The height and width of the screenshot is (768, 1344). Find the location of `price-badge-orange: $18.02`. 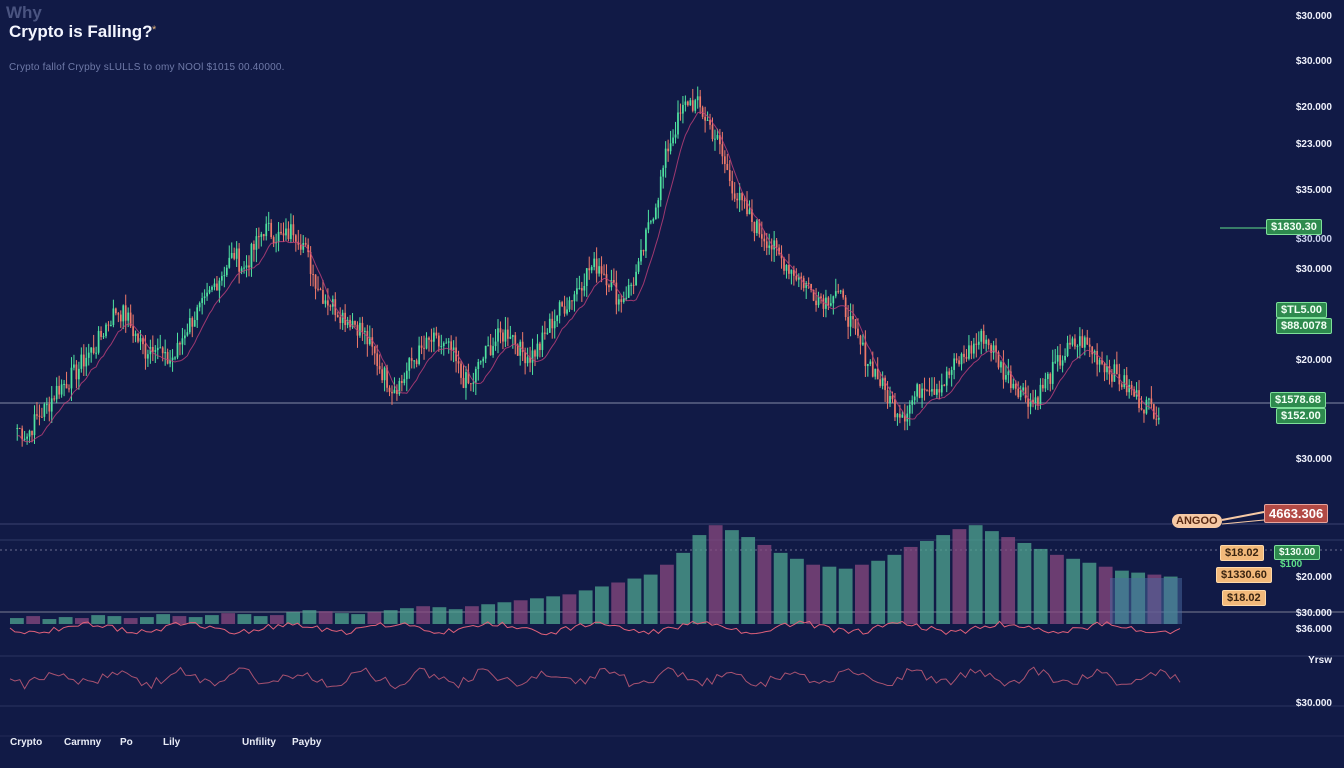

price-badge-orange: $18.02 is located at coordinates (1244, 598).